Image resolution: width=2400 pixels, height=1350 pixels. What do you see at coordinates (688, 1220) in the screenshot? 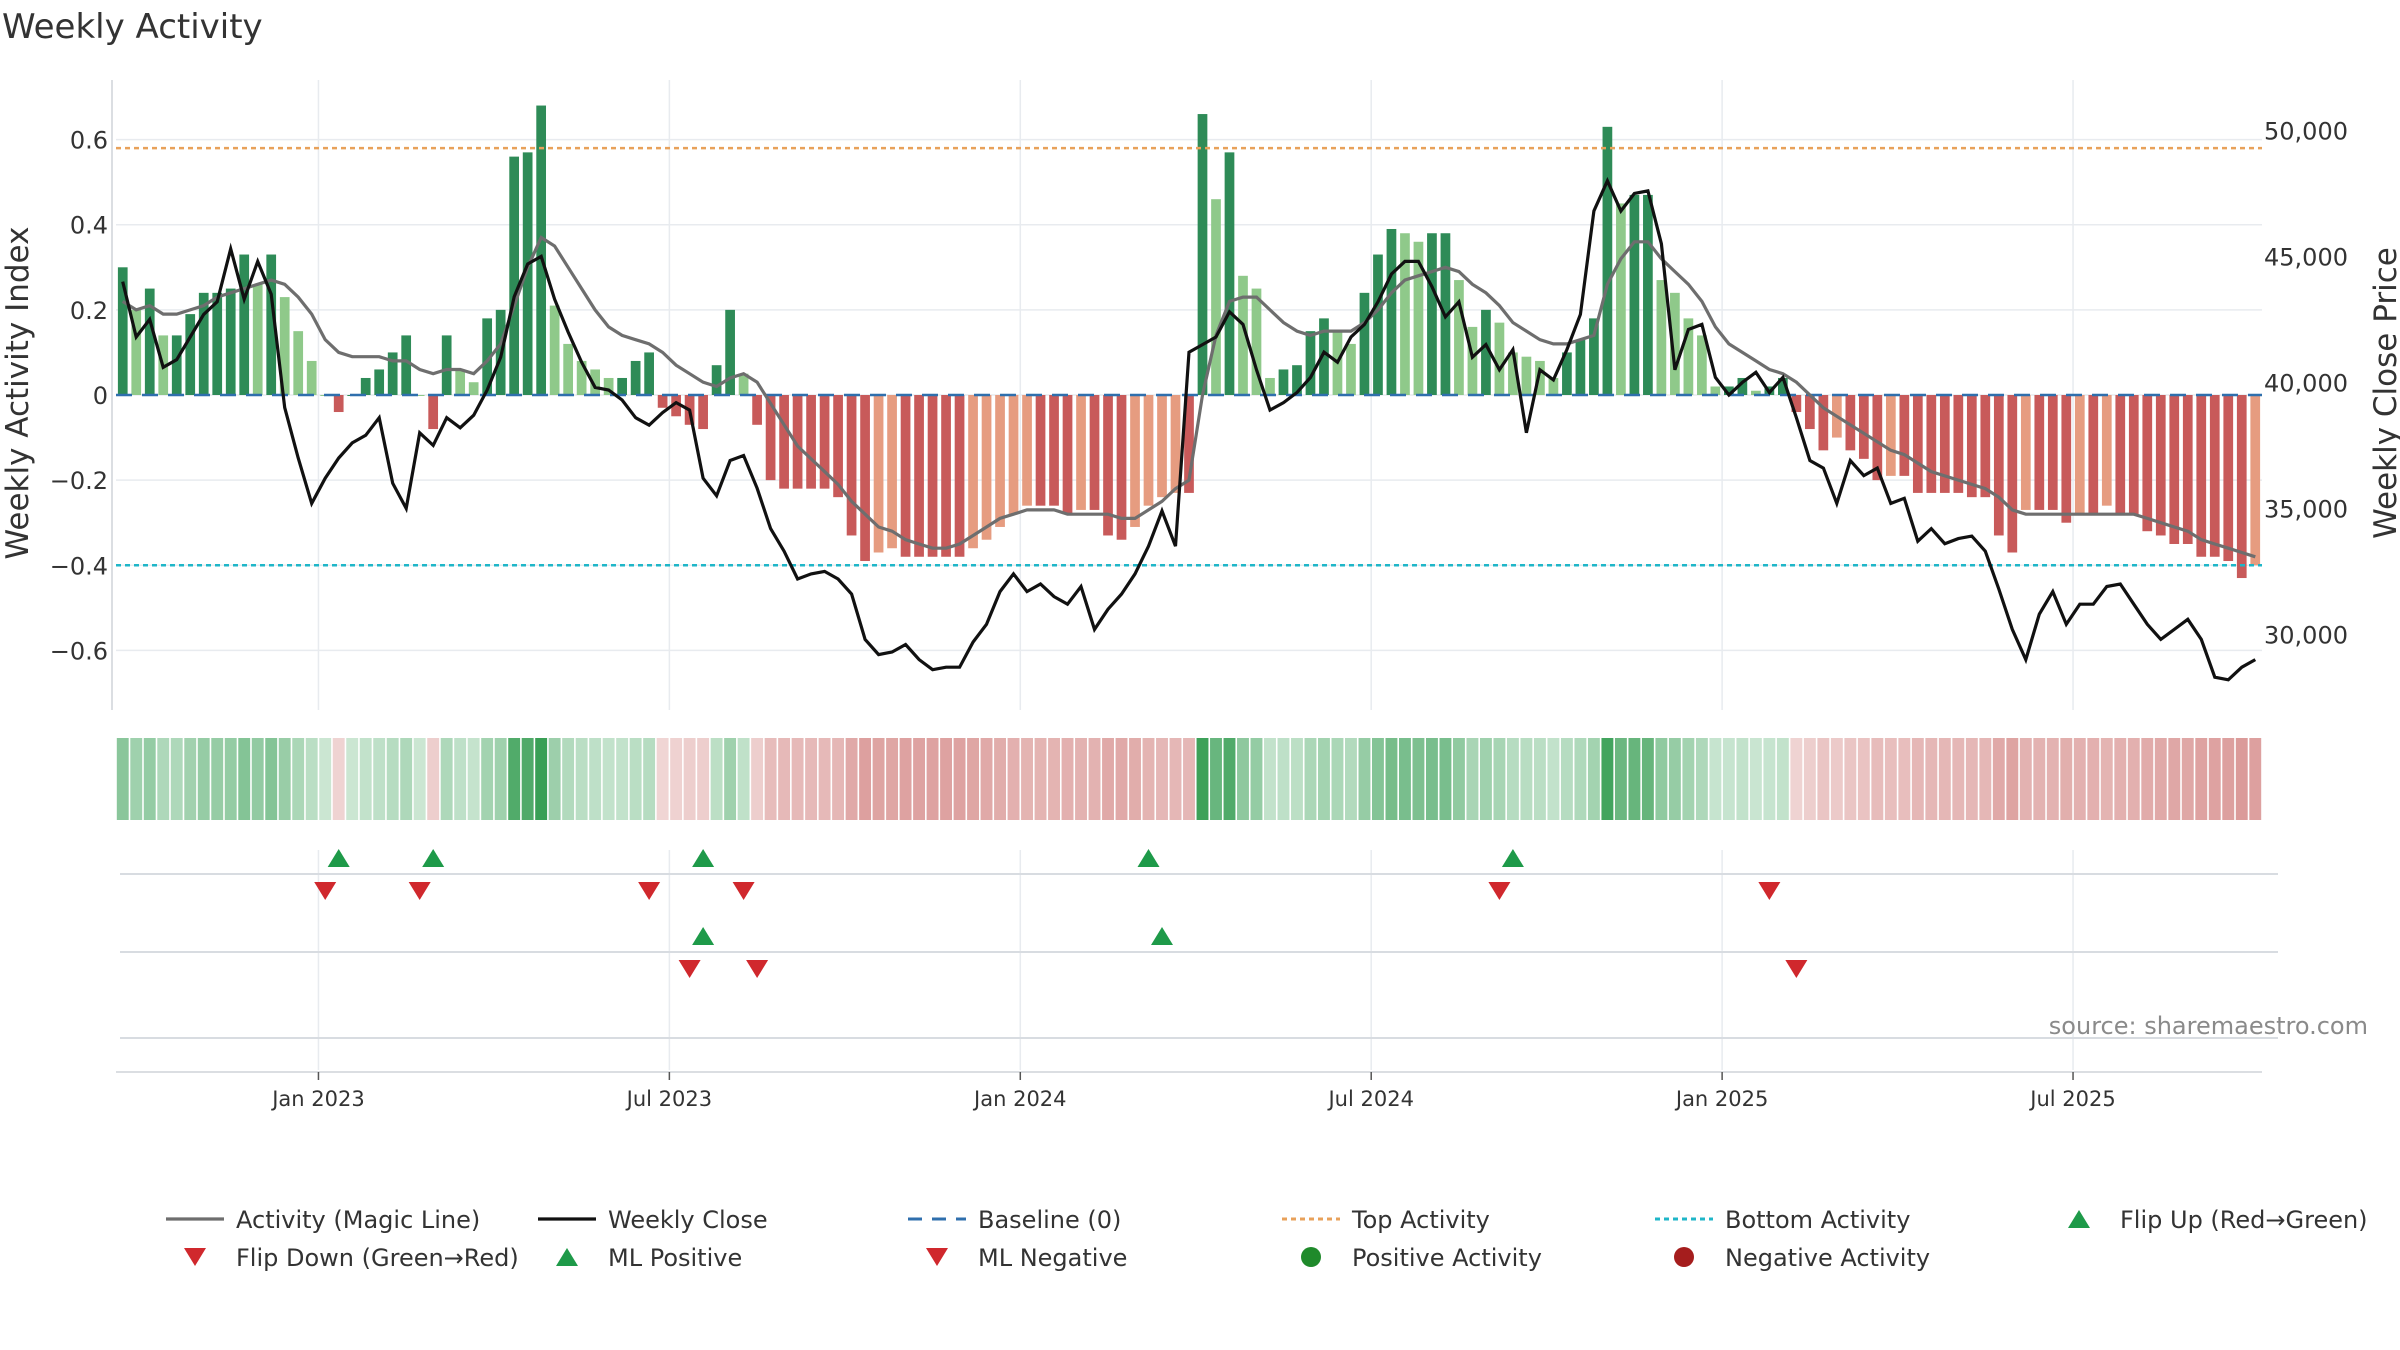
I see `legend-label: Weekly Close` at bounding box center [688, 1220].